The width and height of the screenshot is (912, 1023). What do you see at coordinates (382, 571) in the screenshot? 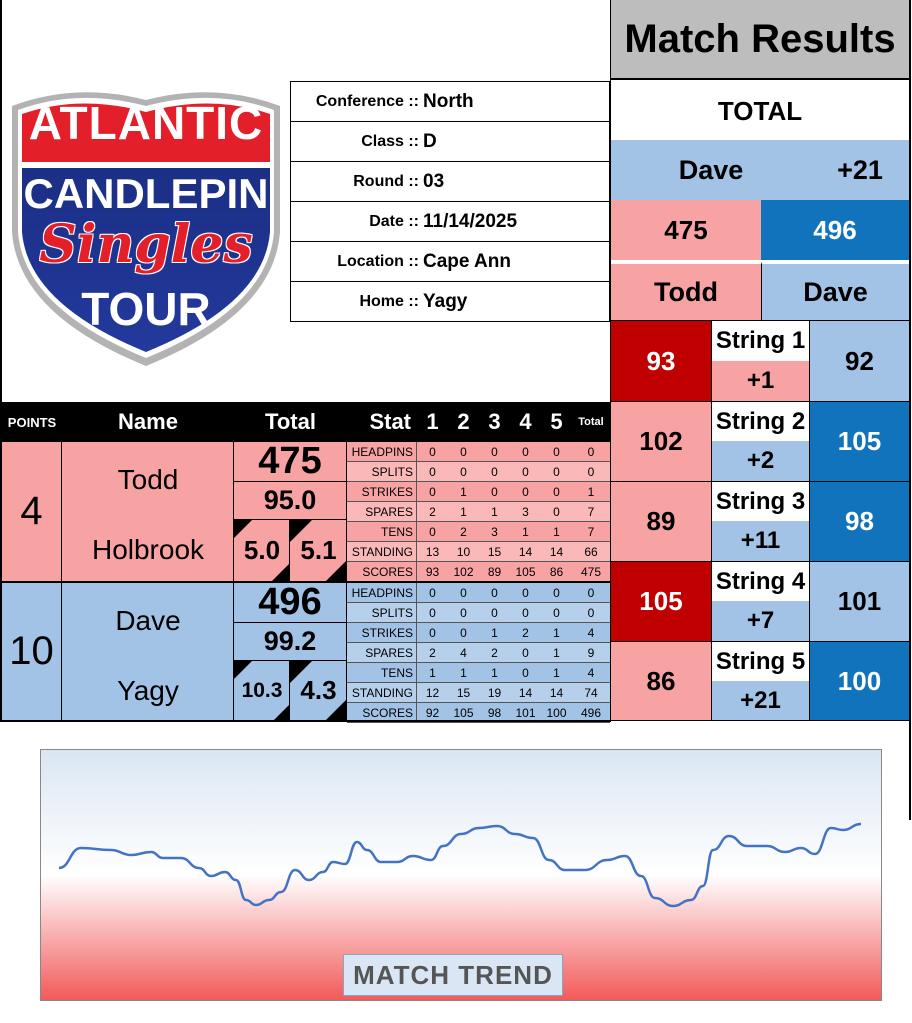
I see `stat-name: SCORES` at bounding box center [382, 571].